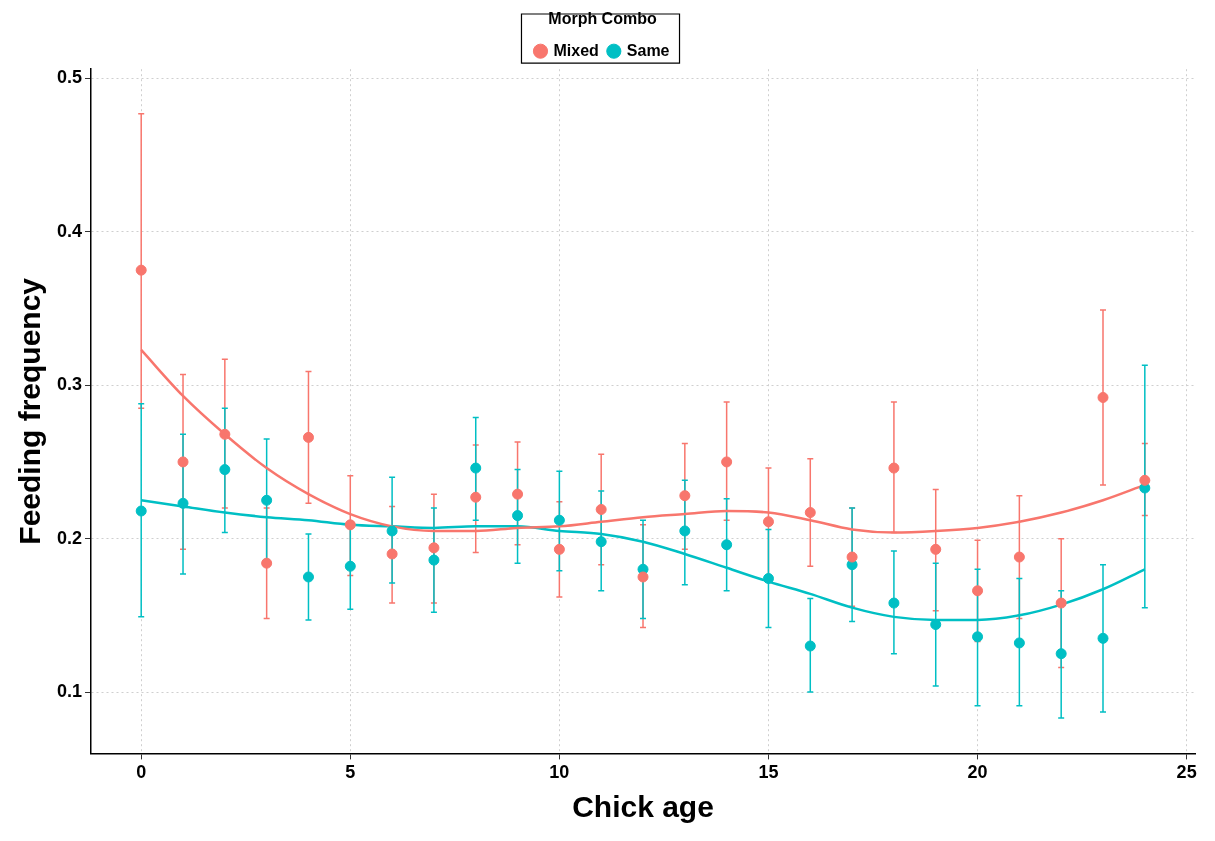 The height and width of the screenshot is (841, 1215). Describe the element at coordinates (576, 50) in the screenshot. I see `legend-label: Mixed` at that location.